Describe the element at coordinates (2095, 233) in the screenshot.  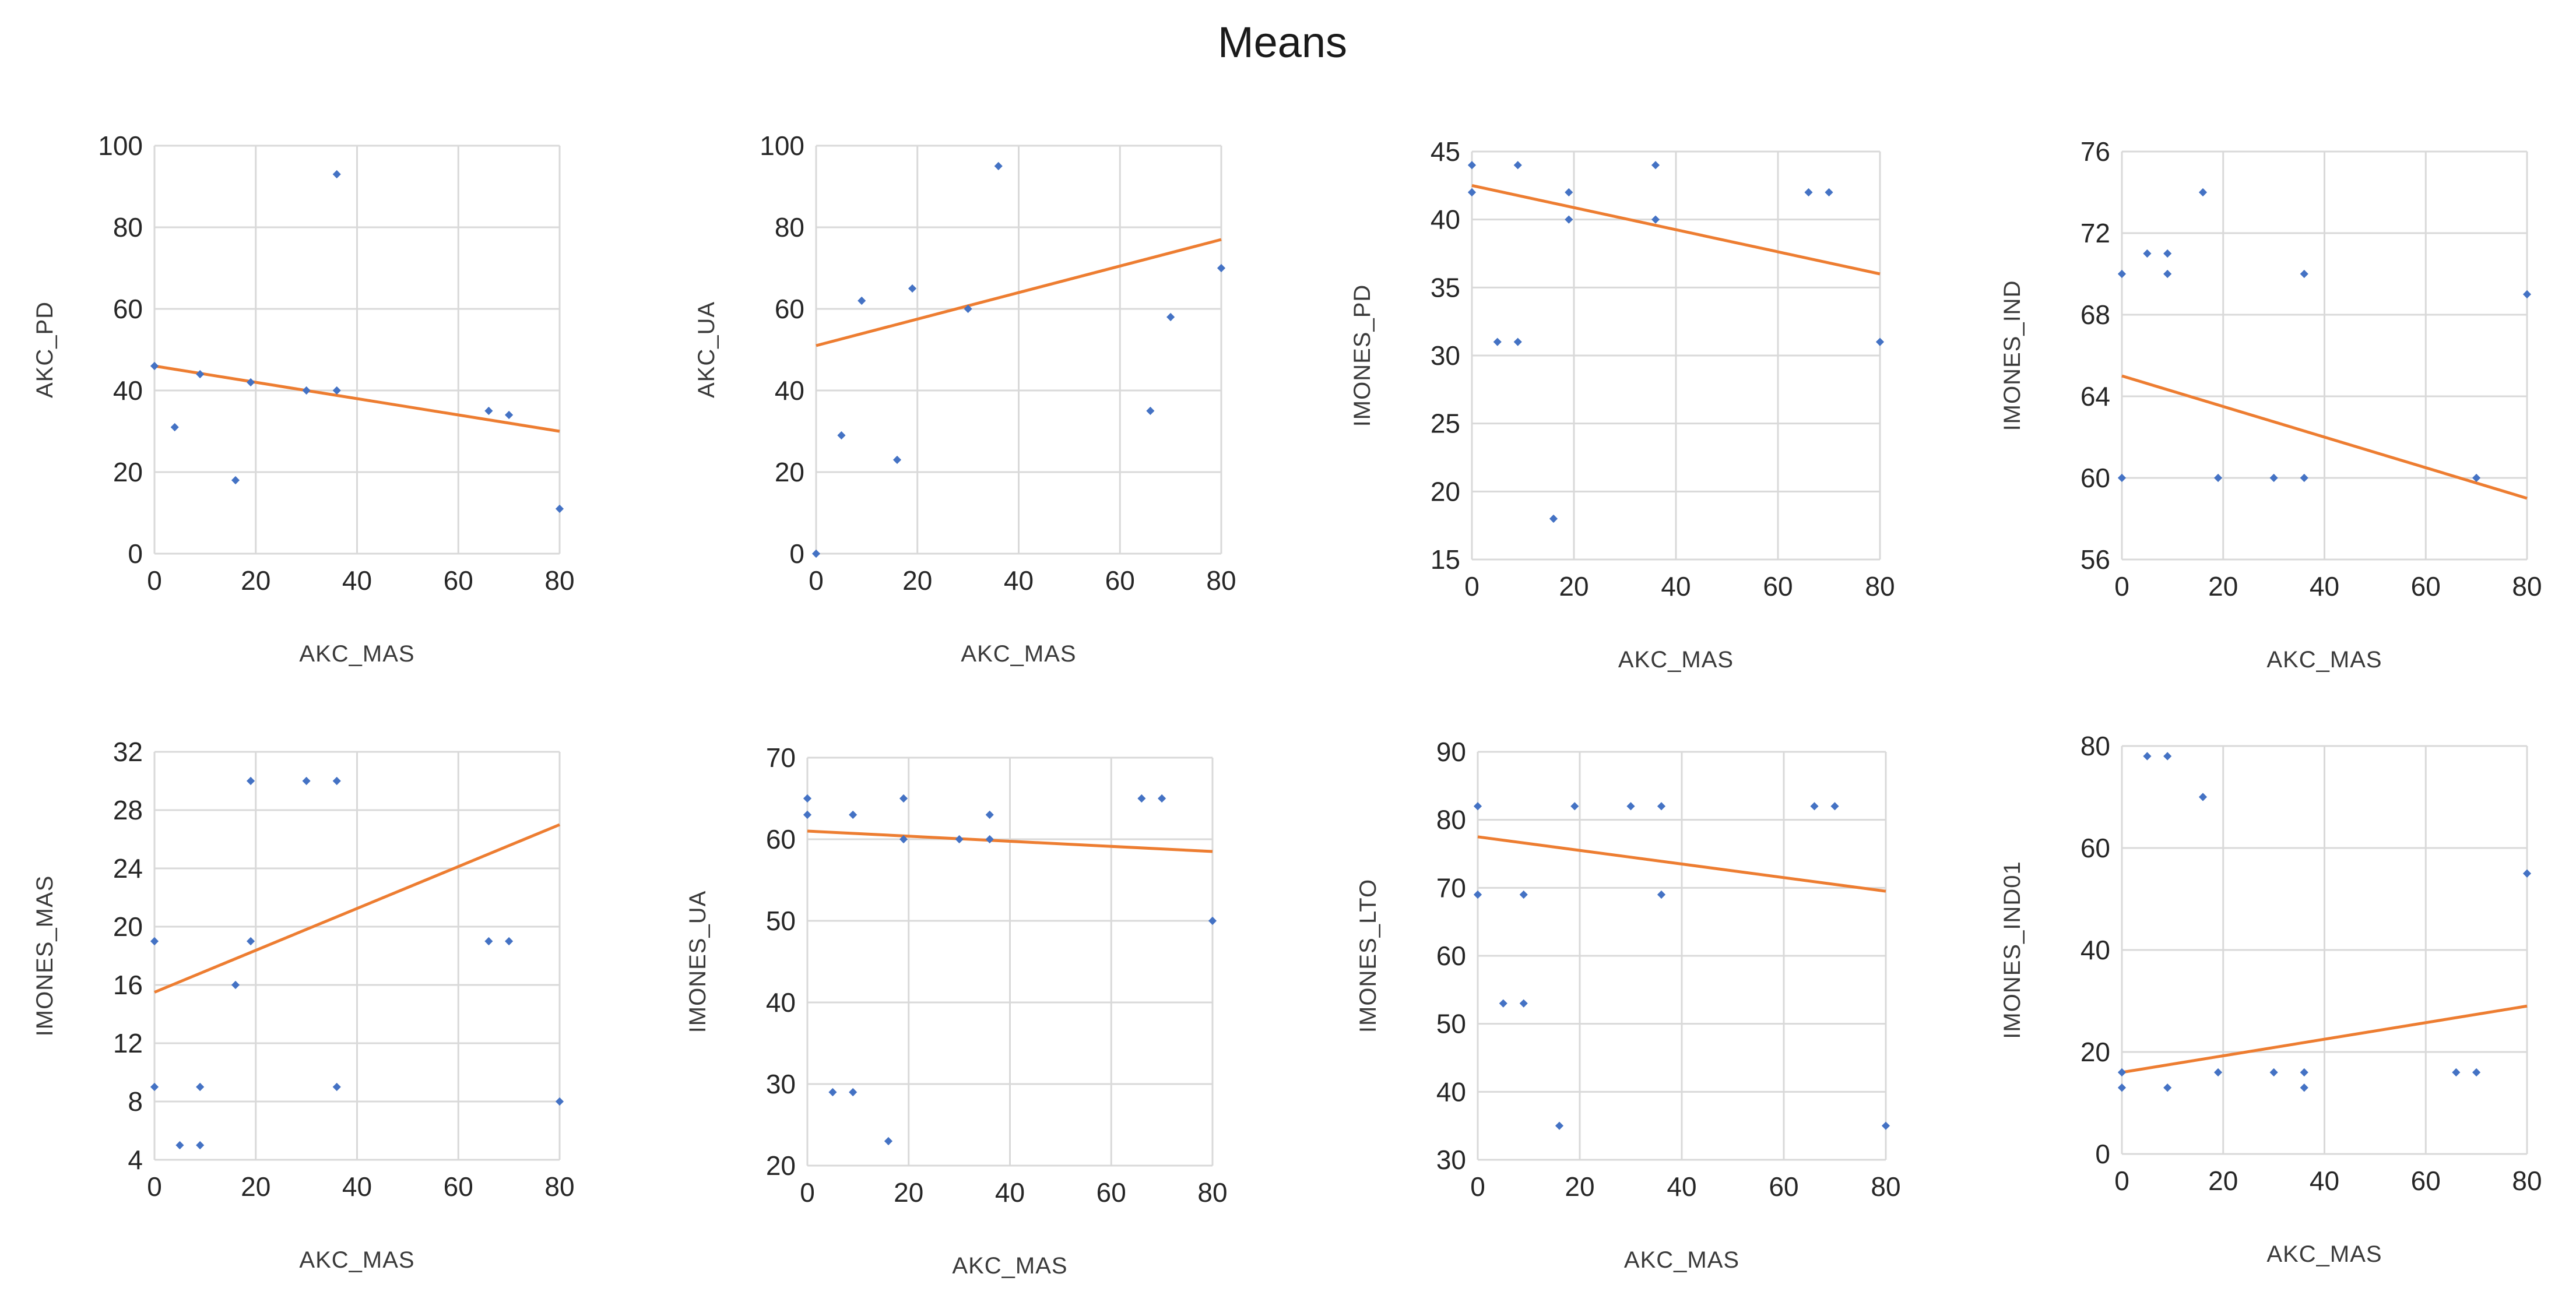
I see `y-tick-label: 72` at that location.